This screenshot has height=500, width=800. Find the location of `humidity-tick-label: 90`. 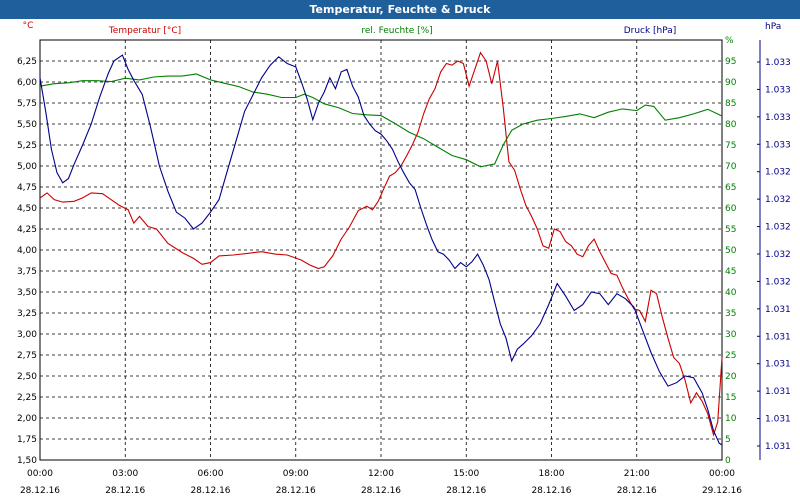

humidity-tick-label: 90 is located at coordinates (731, 83).